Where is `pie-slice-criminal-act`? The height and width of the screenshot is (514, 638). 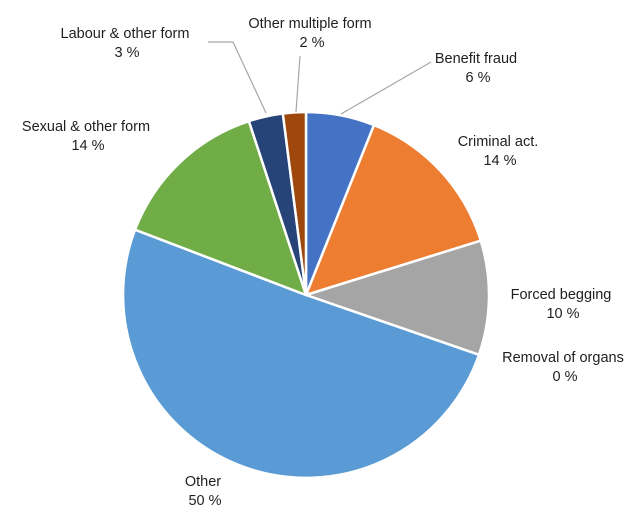
pie-slice-criminal-act is located at coordinates (393, 210).